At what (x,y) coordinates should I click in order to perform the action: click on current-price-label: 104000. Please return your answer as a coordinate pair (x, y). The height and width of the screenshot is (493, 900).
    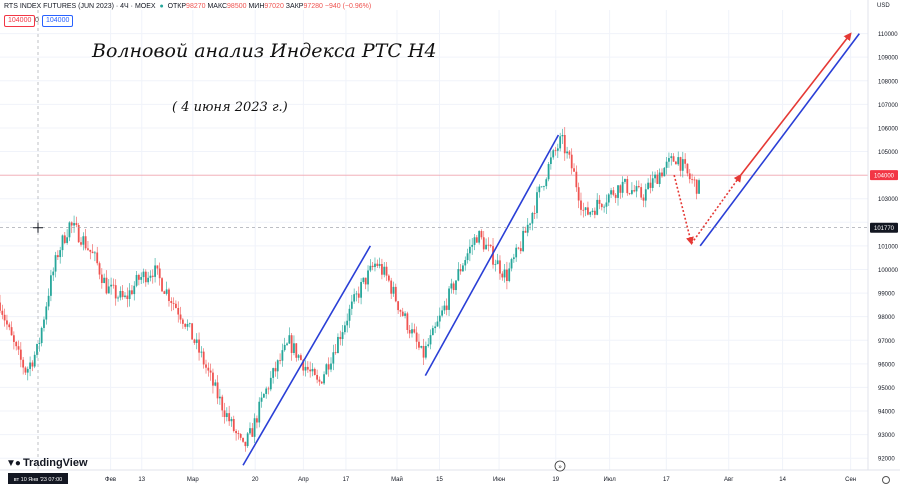
    Looking at the image, I should click on (884, 177).